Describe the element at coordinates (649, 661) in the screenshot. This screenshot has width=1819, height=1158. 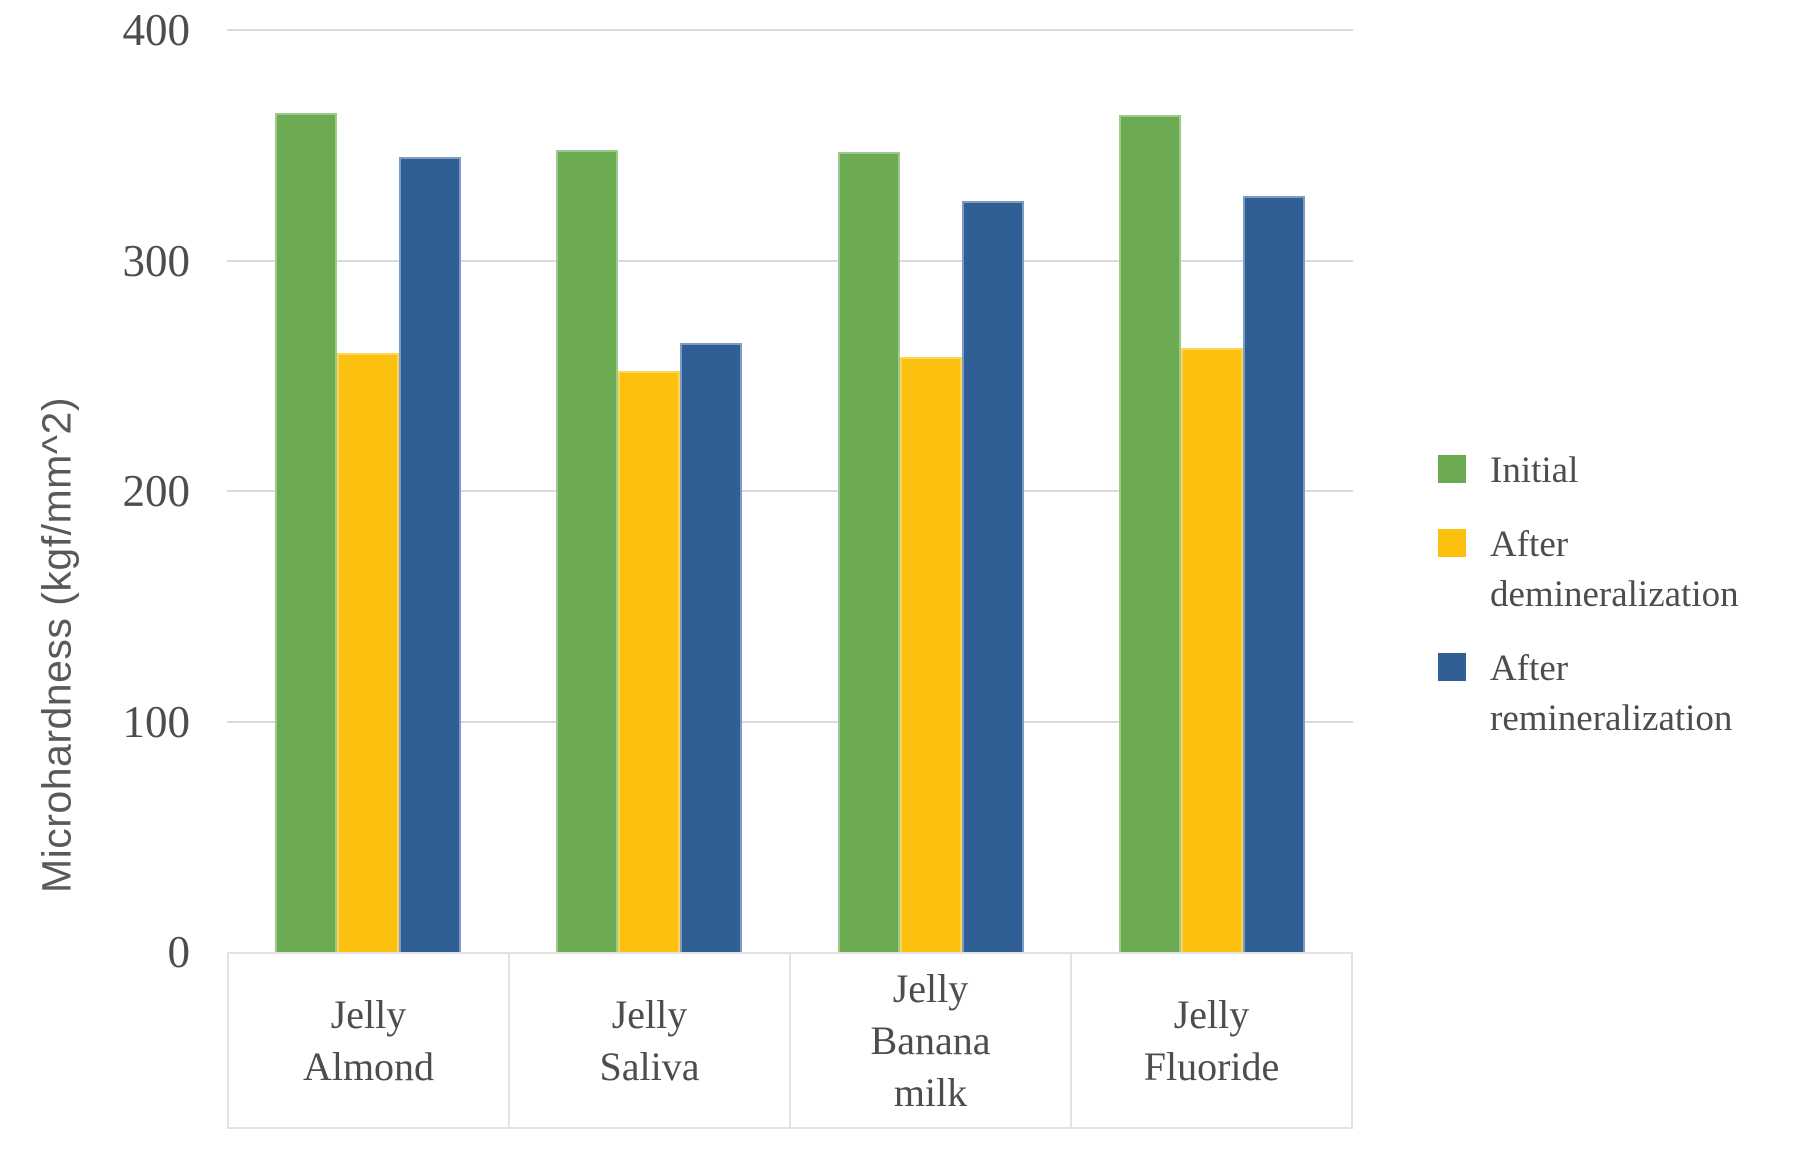
I see `bar-after-demineralization-jelly-saliva` at that location.